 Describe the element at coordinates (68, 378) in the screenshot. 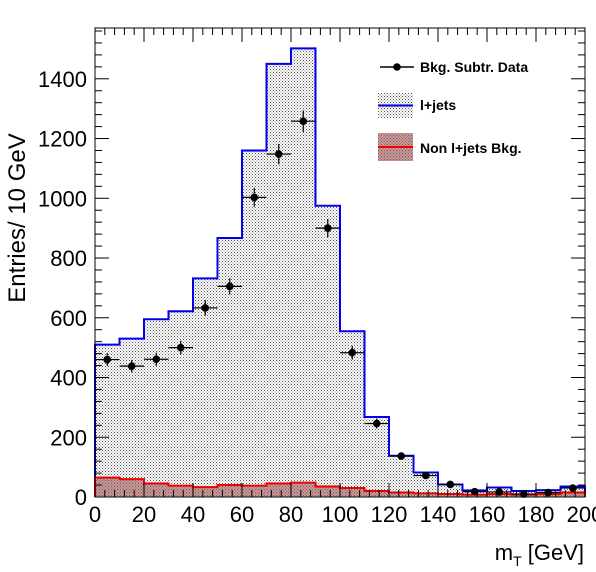

I see `y-tick-label: 400` at that location.